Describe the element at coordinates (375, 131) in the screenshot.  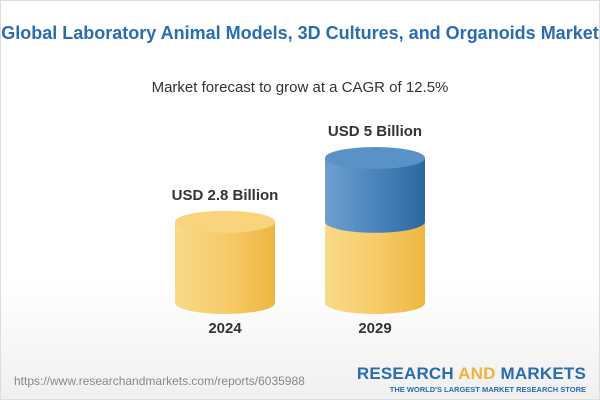
I see `value-label: USD 5 Billion` at that location.